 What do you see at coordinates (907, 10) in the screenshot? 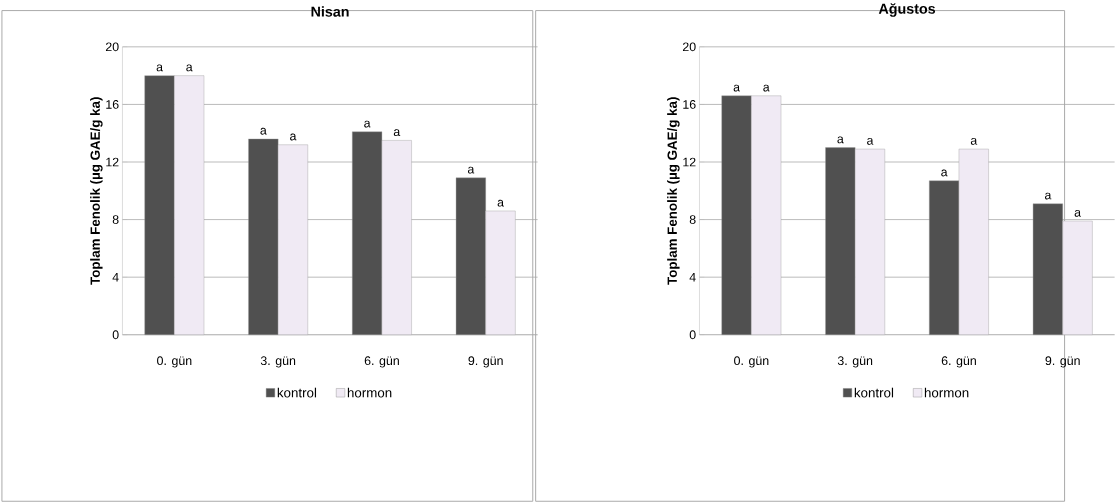
I see `chart-title: Ağustos` at bounding box center [907, 10].